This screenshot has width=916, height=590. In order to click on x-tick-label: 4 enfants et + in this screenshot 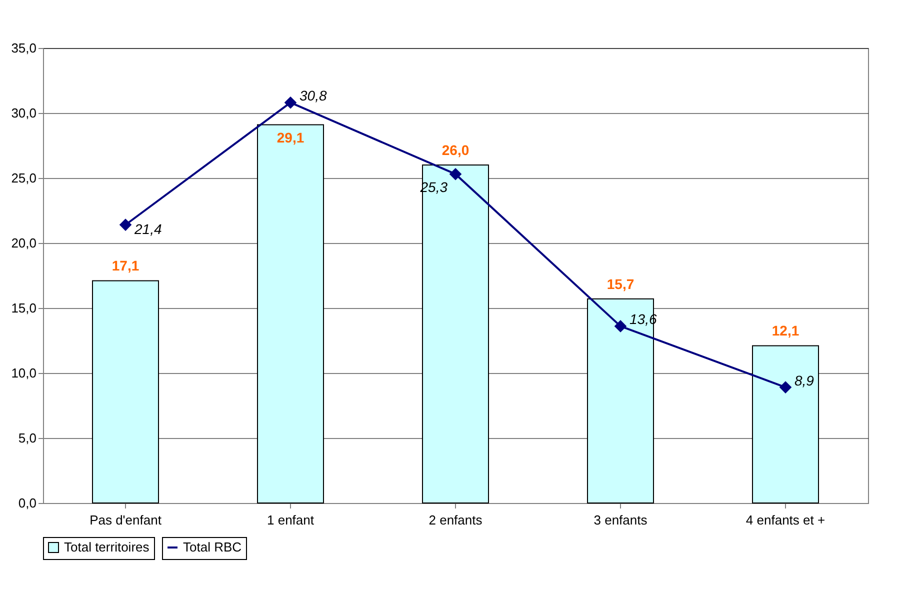, I will do `click(786, 520)`.